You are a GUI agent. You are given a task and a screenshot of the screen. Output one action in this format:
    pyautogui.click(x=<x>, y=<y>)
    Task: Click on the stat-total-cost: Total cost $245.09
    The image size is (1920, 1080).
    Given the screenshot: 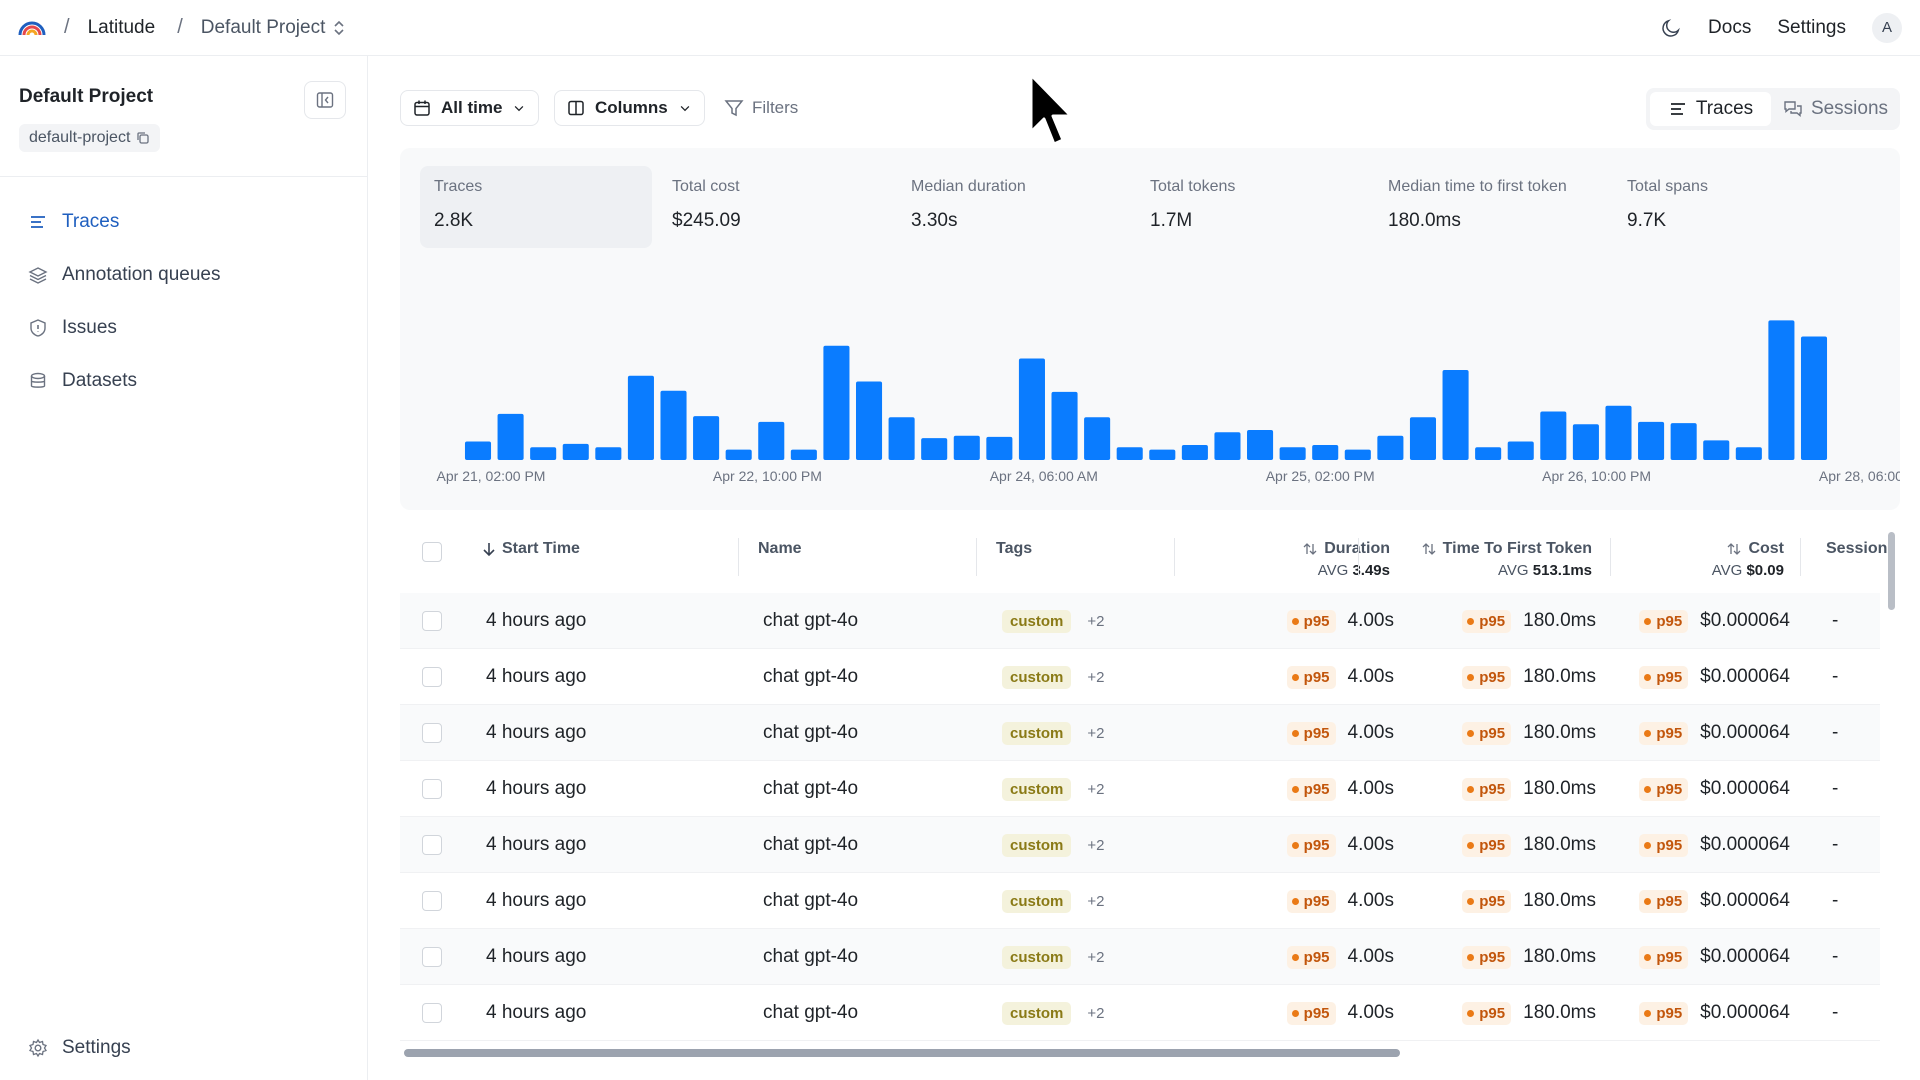 What is the action you would take?
    pyautogui.click(x=774, y=207)
    